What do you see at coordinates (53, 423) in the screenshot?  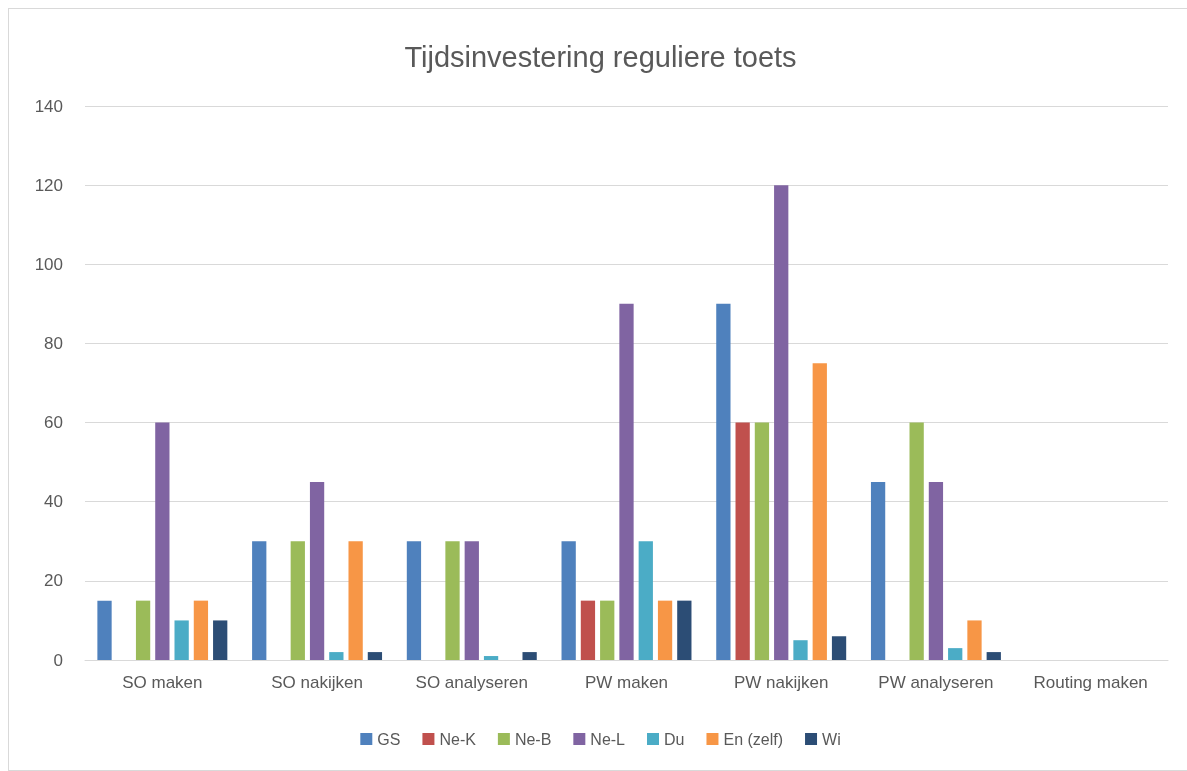 I see `y-tick-label: 60` at bounding box center [53, 423].